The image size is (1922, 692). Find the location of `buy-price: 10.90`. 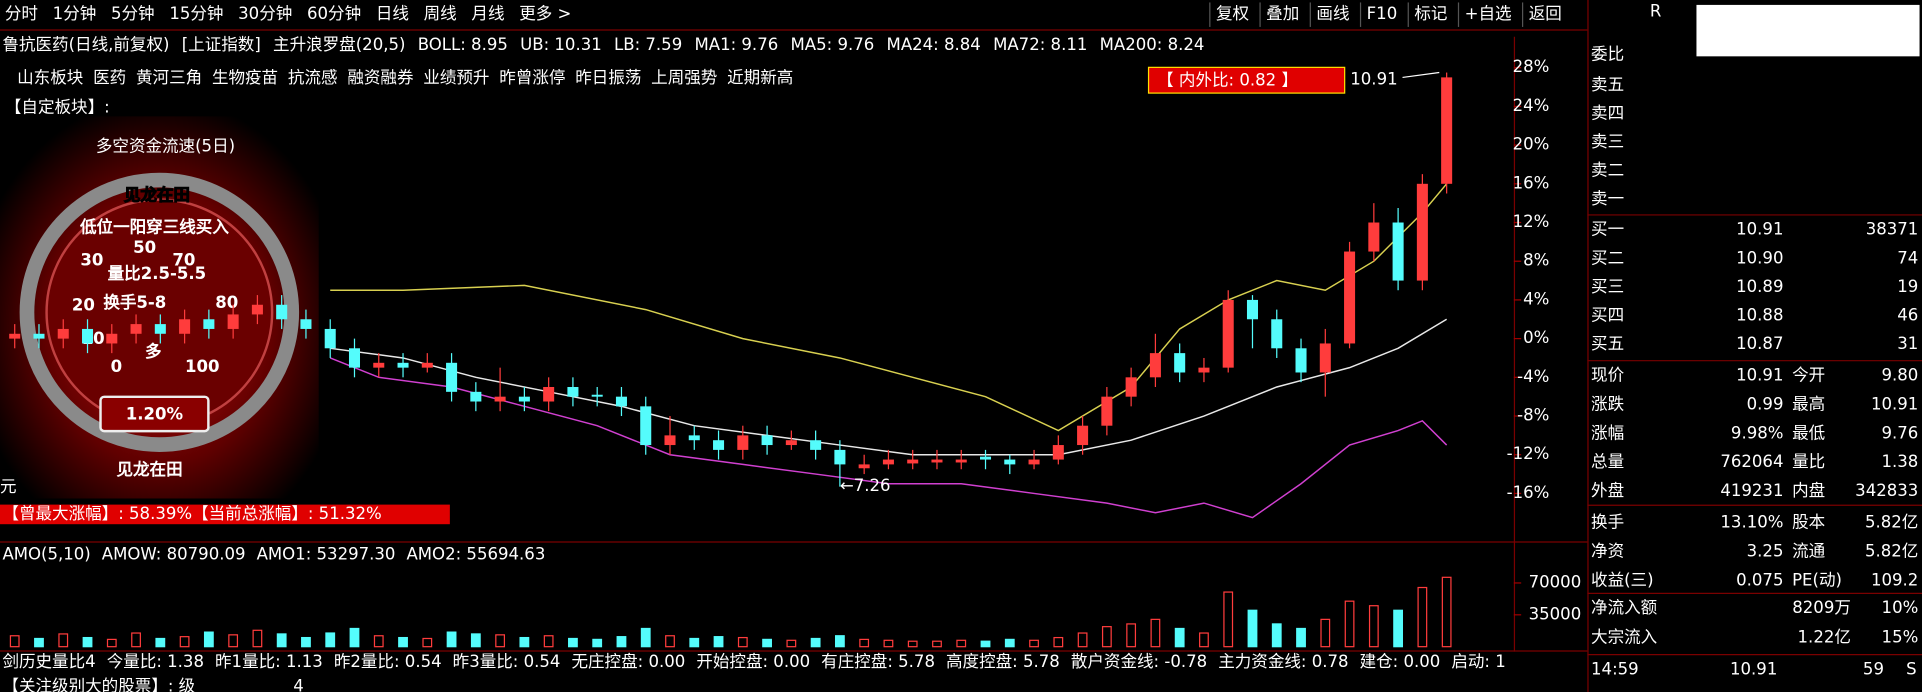

buy-price: 10.90 is located at coordinates (1759, 257).